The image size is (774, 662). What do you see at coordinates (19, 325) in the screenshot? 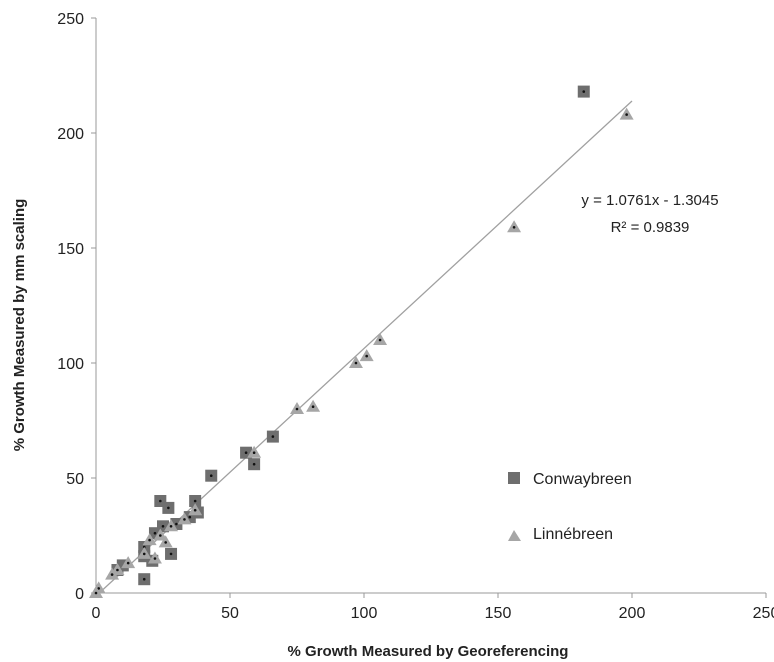
I see `y-axis-title: % Growth Measured by mm scaling` at bounding box center [19, 325].